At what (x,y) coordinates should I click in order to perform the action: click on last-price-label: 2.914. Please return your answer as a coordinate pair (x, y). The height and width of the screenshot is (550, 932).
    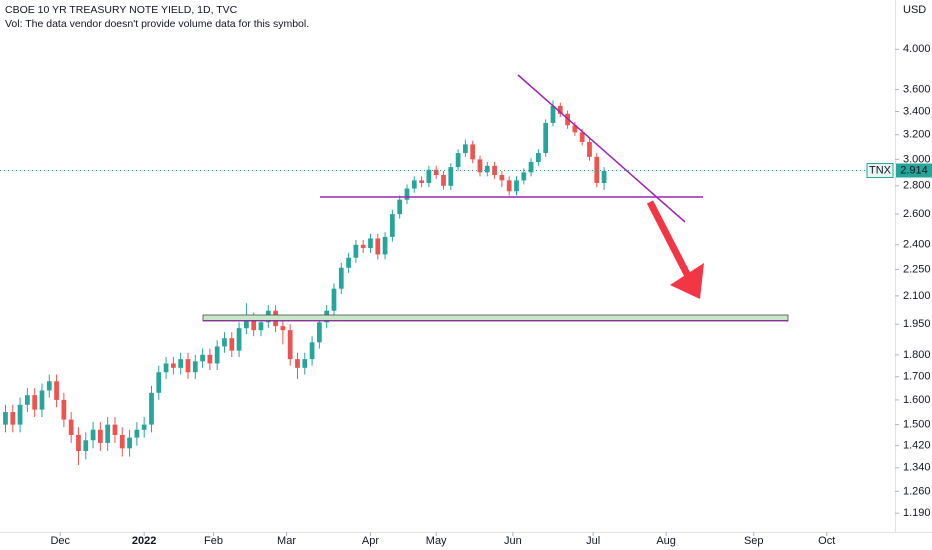
    Looking at the image, I should click on (914, 170).